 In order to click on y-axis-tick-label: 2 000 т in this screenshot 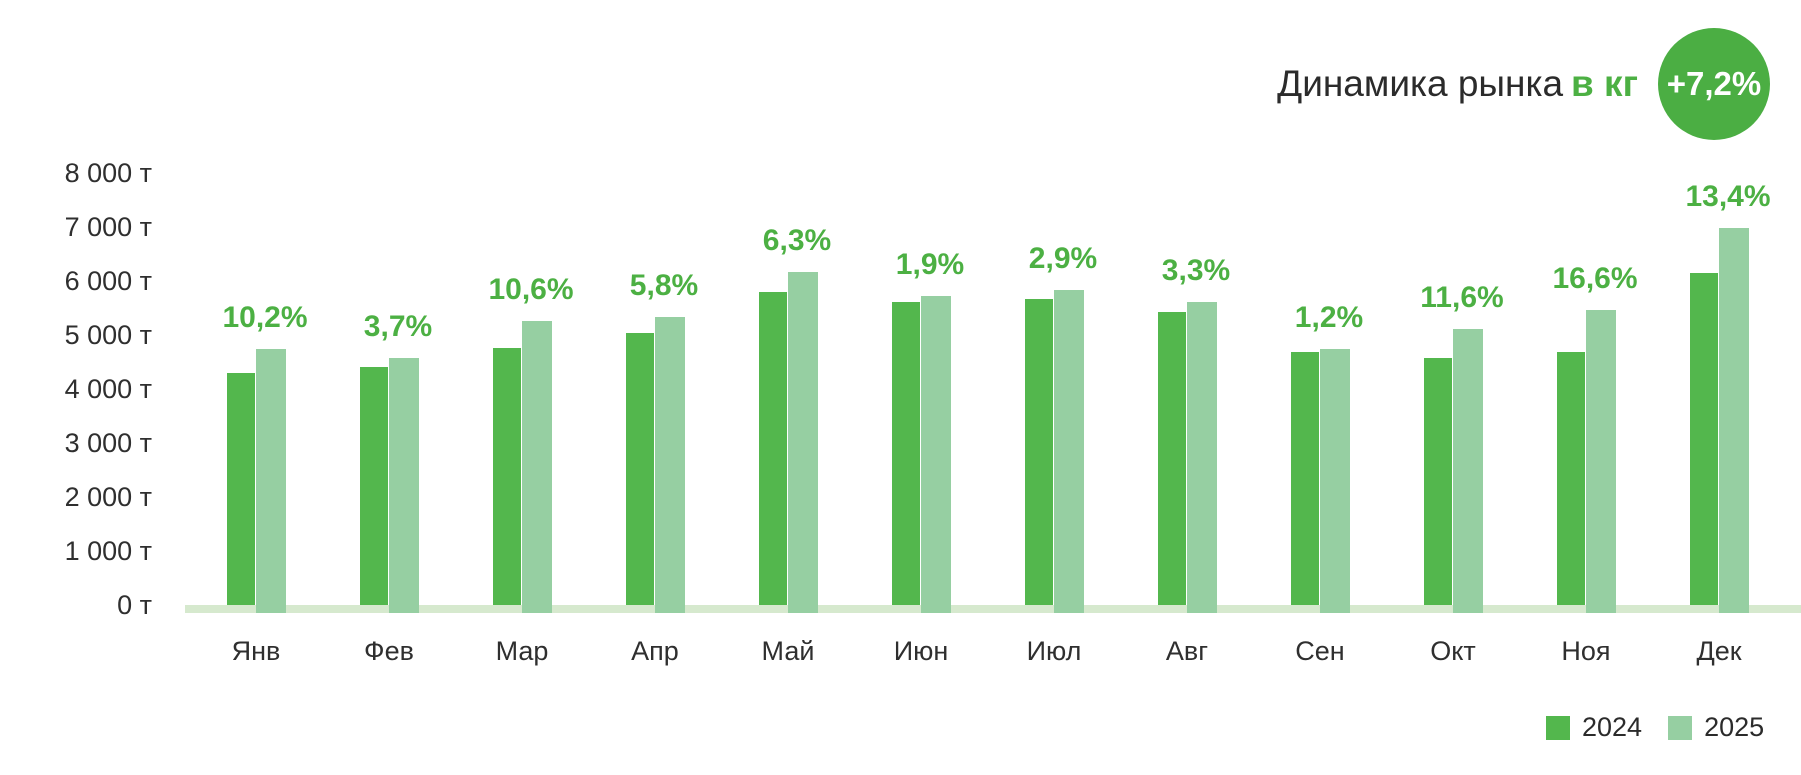, I will do `click(108, 497)`.